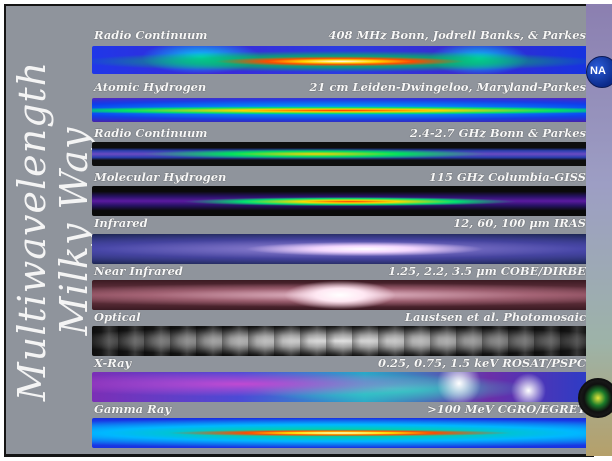 The width and height of the screenshot is (612, 461). I want to click on band-image-optical, so click(340, 341).